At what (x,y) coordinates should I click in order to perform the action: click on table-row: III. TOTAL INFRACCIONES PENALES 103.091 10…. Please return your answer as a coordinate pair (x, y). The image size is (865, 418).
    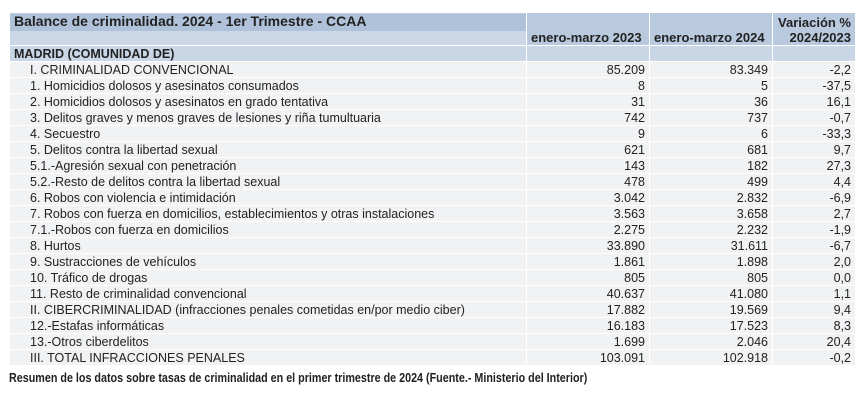
    Looking at the image, I should click on (432, 357).